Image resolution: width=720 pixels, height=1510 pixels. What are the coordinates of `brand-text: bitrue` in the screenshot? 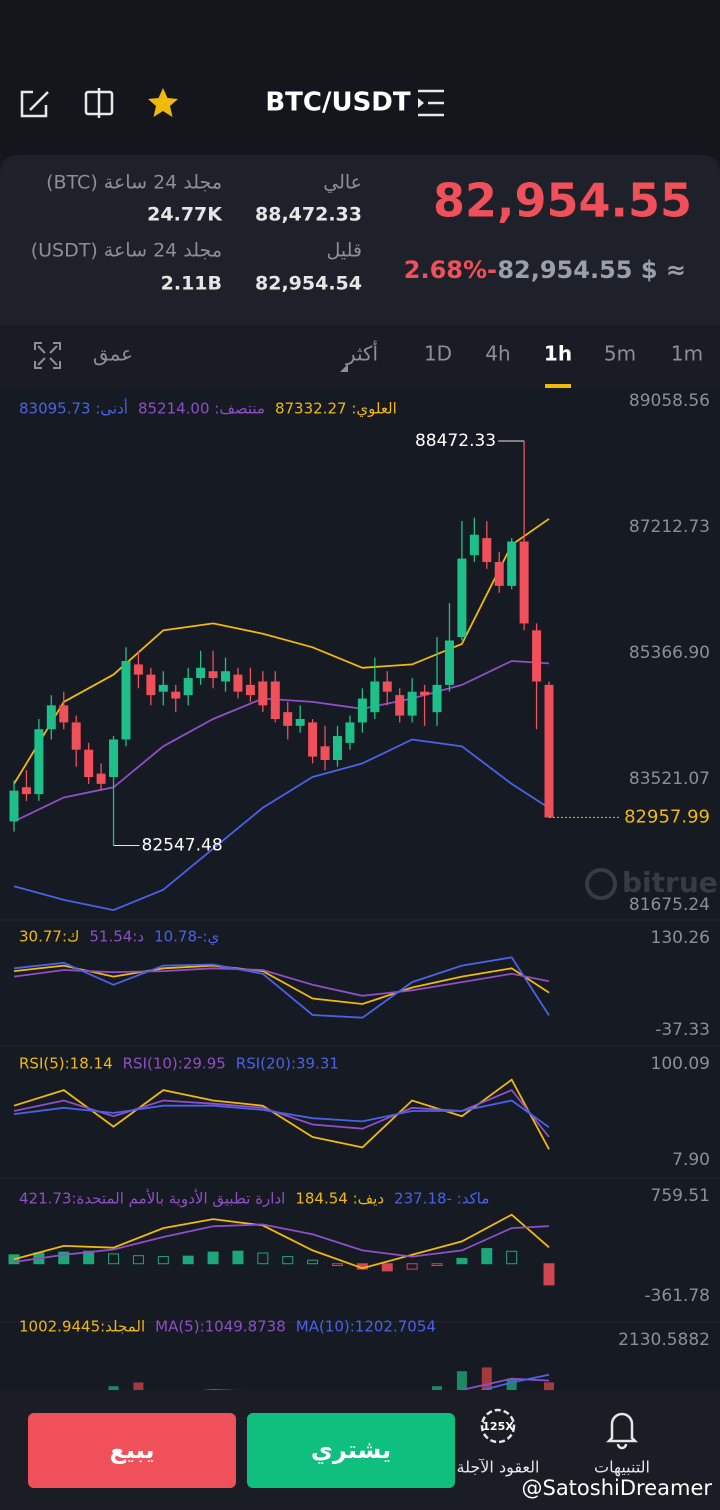 It's located at (670, 882).